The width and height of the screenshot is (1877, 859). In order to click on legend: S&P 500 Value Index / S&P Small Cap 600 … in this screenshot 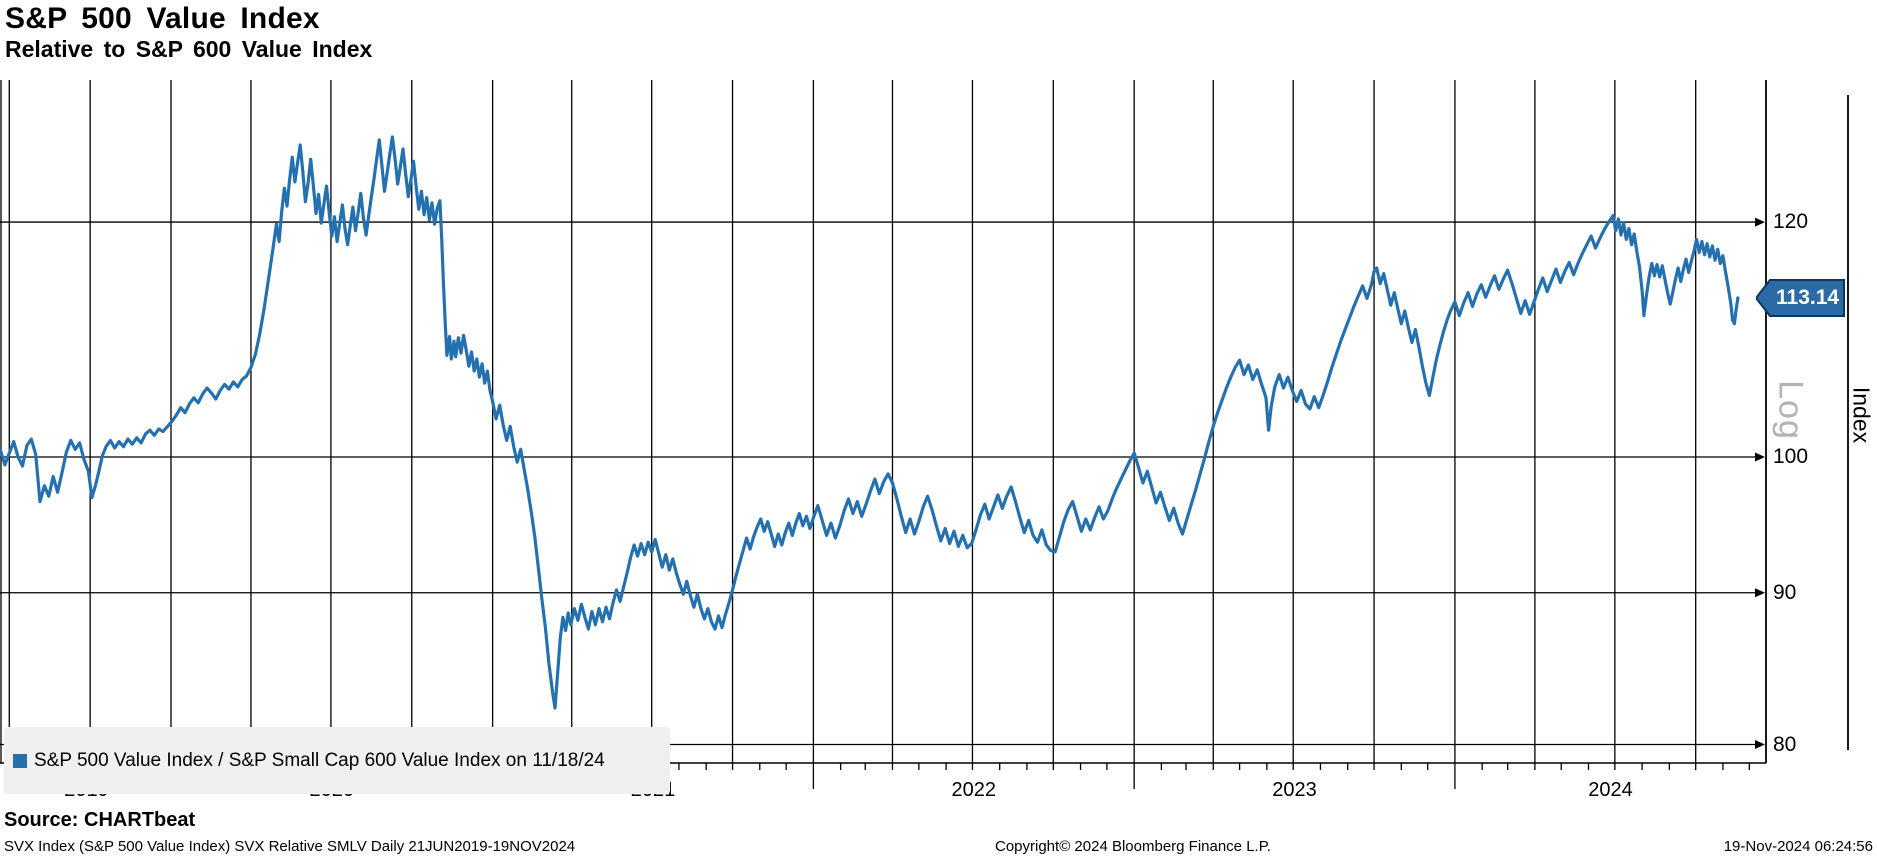, I will do `click(337, 760)`.